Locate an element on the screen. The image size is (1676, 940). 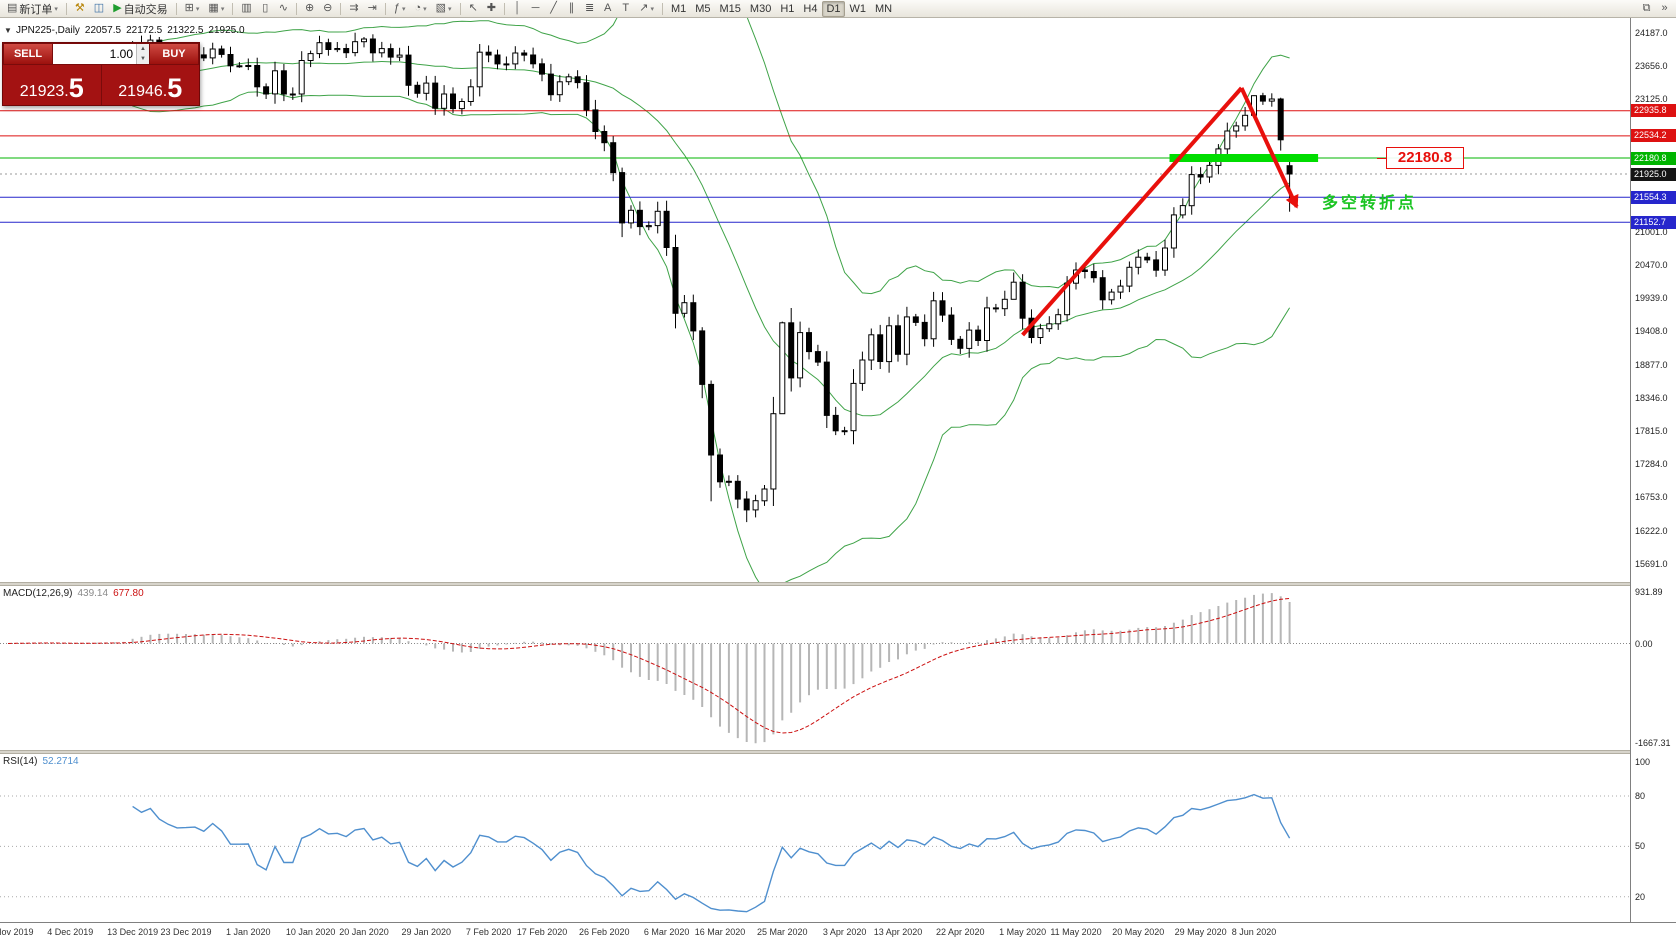
new-order-button: ▤ 新订单 ▾ is located at coordinates (32, 9).